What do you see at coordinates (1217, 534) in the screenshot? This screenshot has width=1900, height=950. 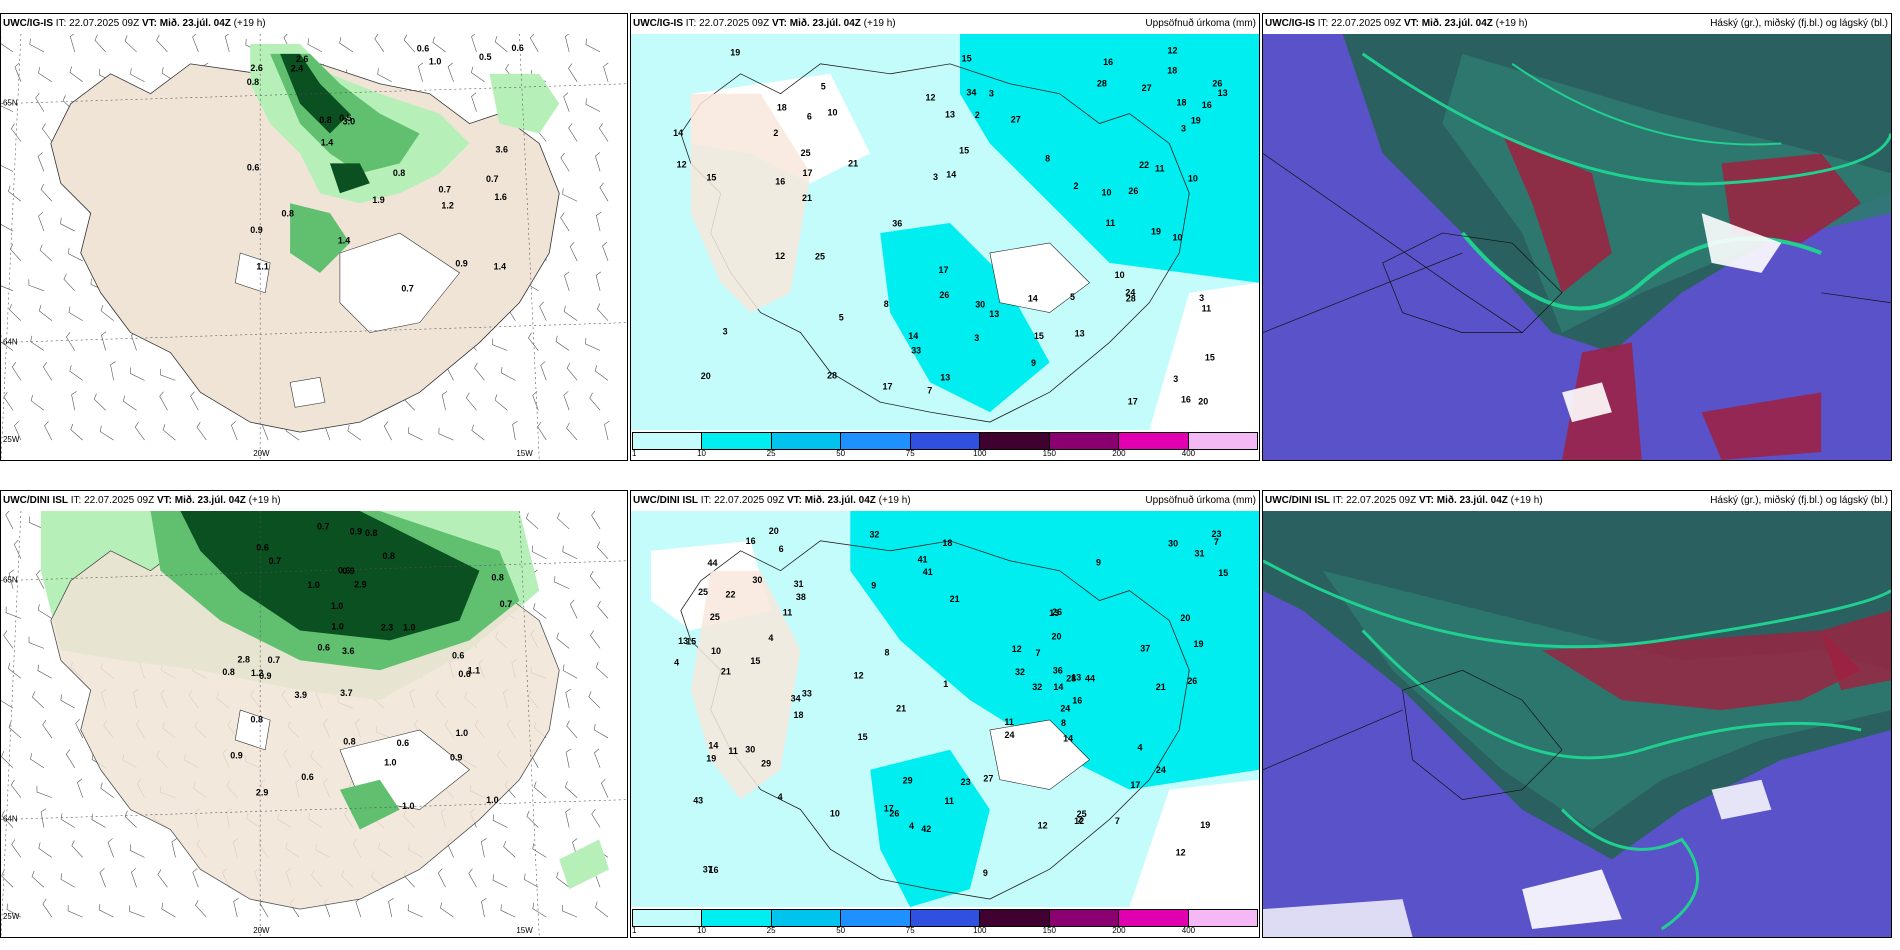 I see `precip-value-label: 23` at bounding box center [1217, 534].